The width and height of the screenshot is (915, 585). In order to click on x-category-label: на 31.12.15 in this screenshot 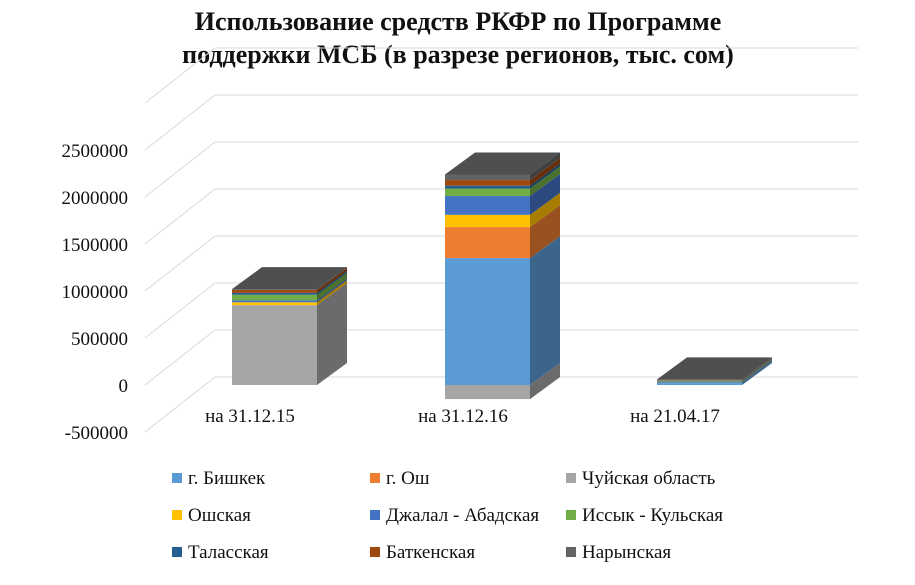, I will do `click(250, 416)`.